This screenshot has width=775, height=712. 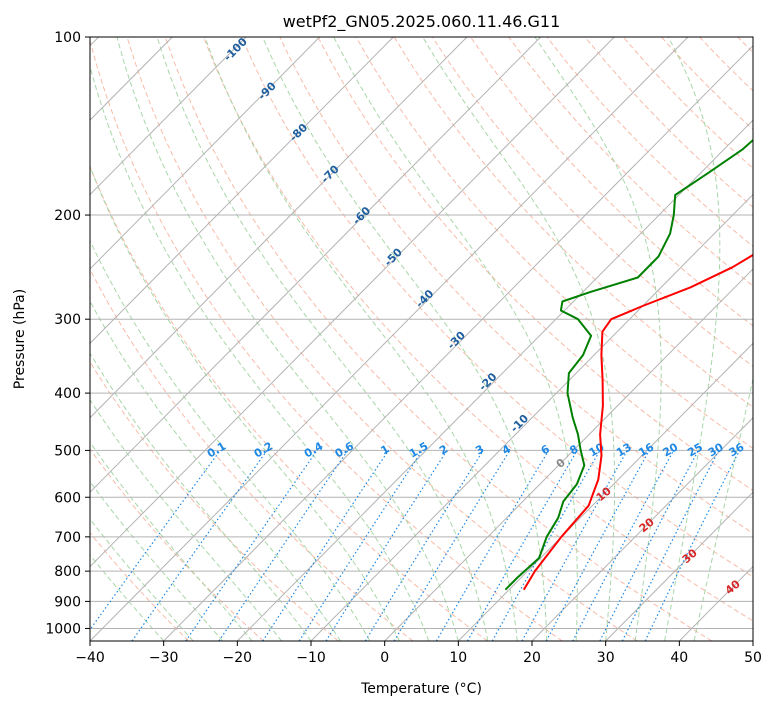 I want to click on moist-adiabat-label: -20, so click(x=487, y=381).